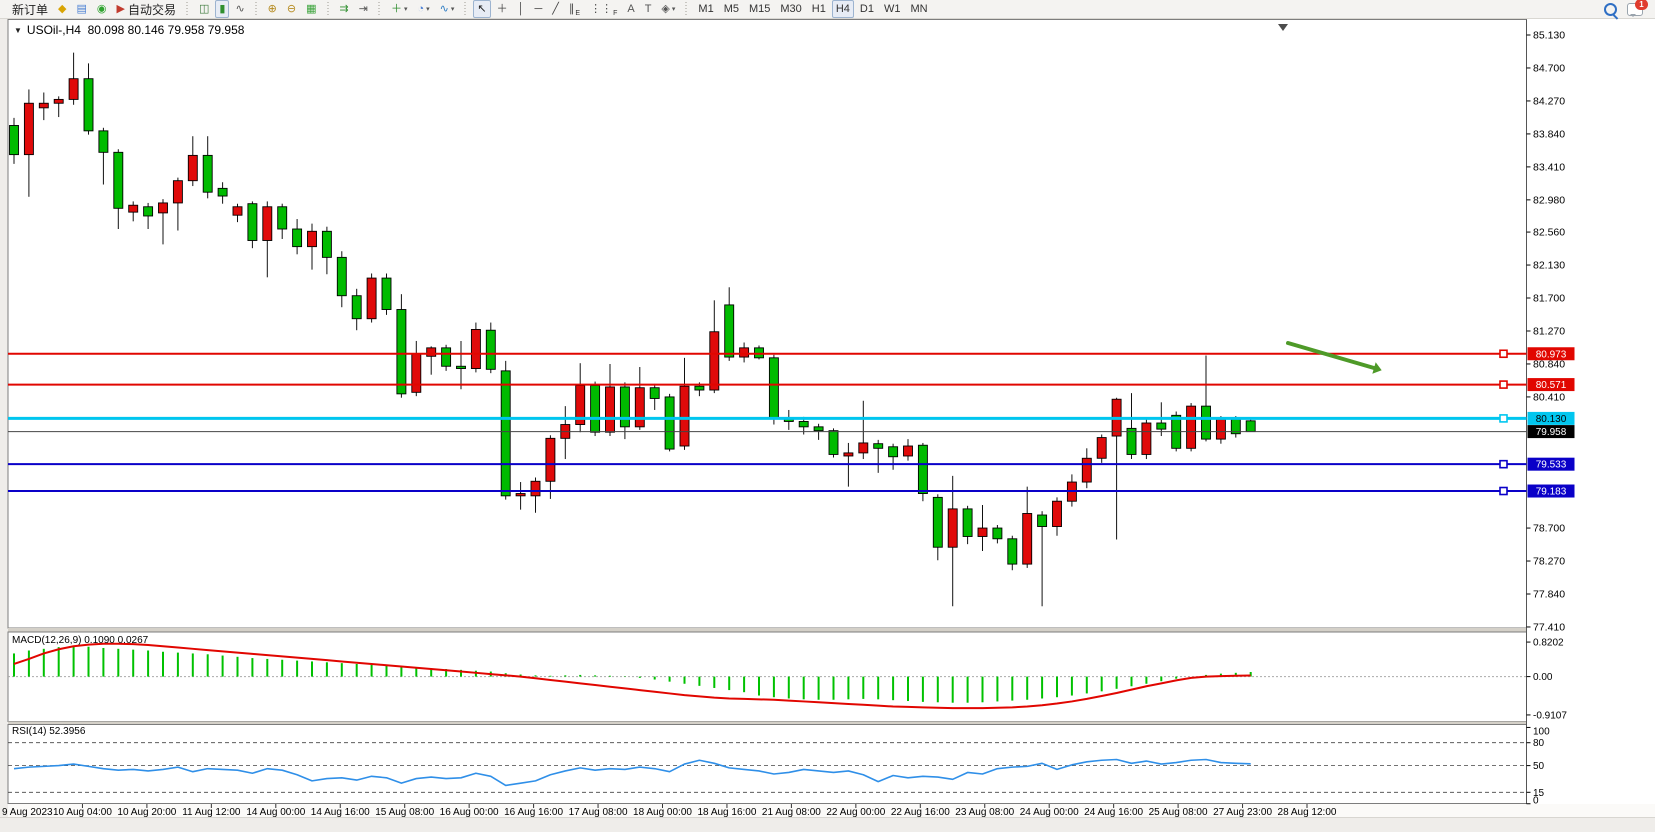 This screenshot has width=1655, height=832. Describe the element at coordinates (842, 9) in the screenshot. I see `timeframe-button-h4: H4` at that location.